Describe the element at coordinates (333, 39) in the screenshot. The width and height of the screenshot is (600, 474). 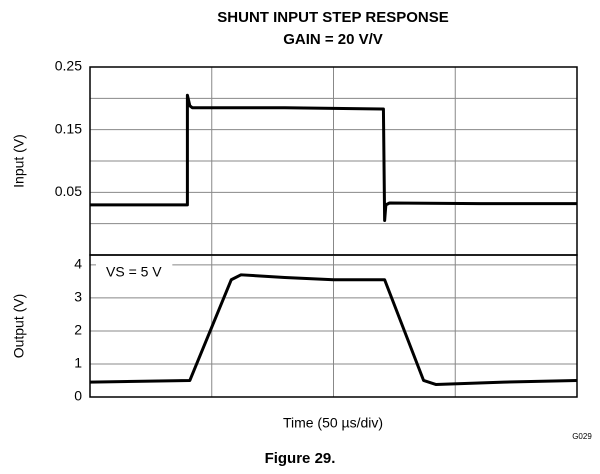
I see `chart-subtitle: GAIN = 20 V/V` at that location.